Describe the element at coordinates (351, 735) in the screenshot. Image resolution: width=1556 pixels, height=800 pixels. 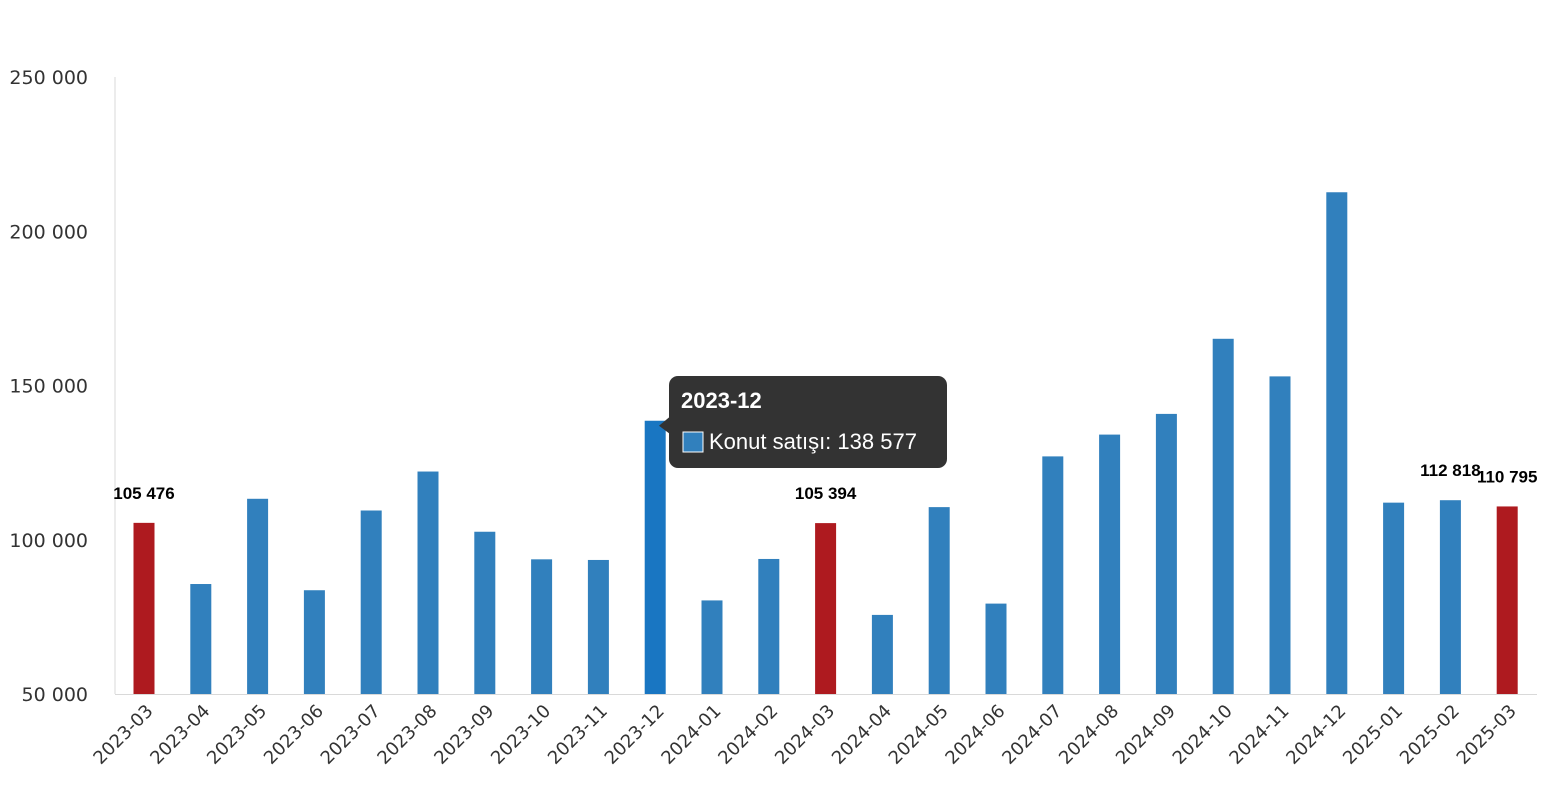
I see `x-tick-label: 2023-07` at that location.